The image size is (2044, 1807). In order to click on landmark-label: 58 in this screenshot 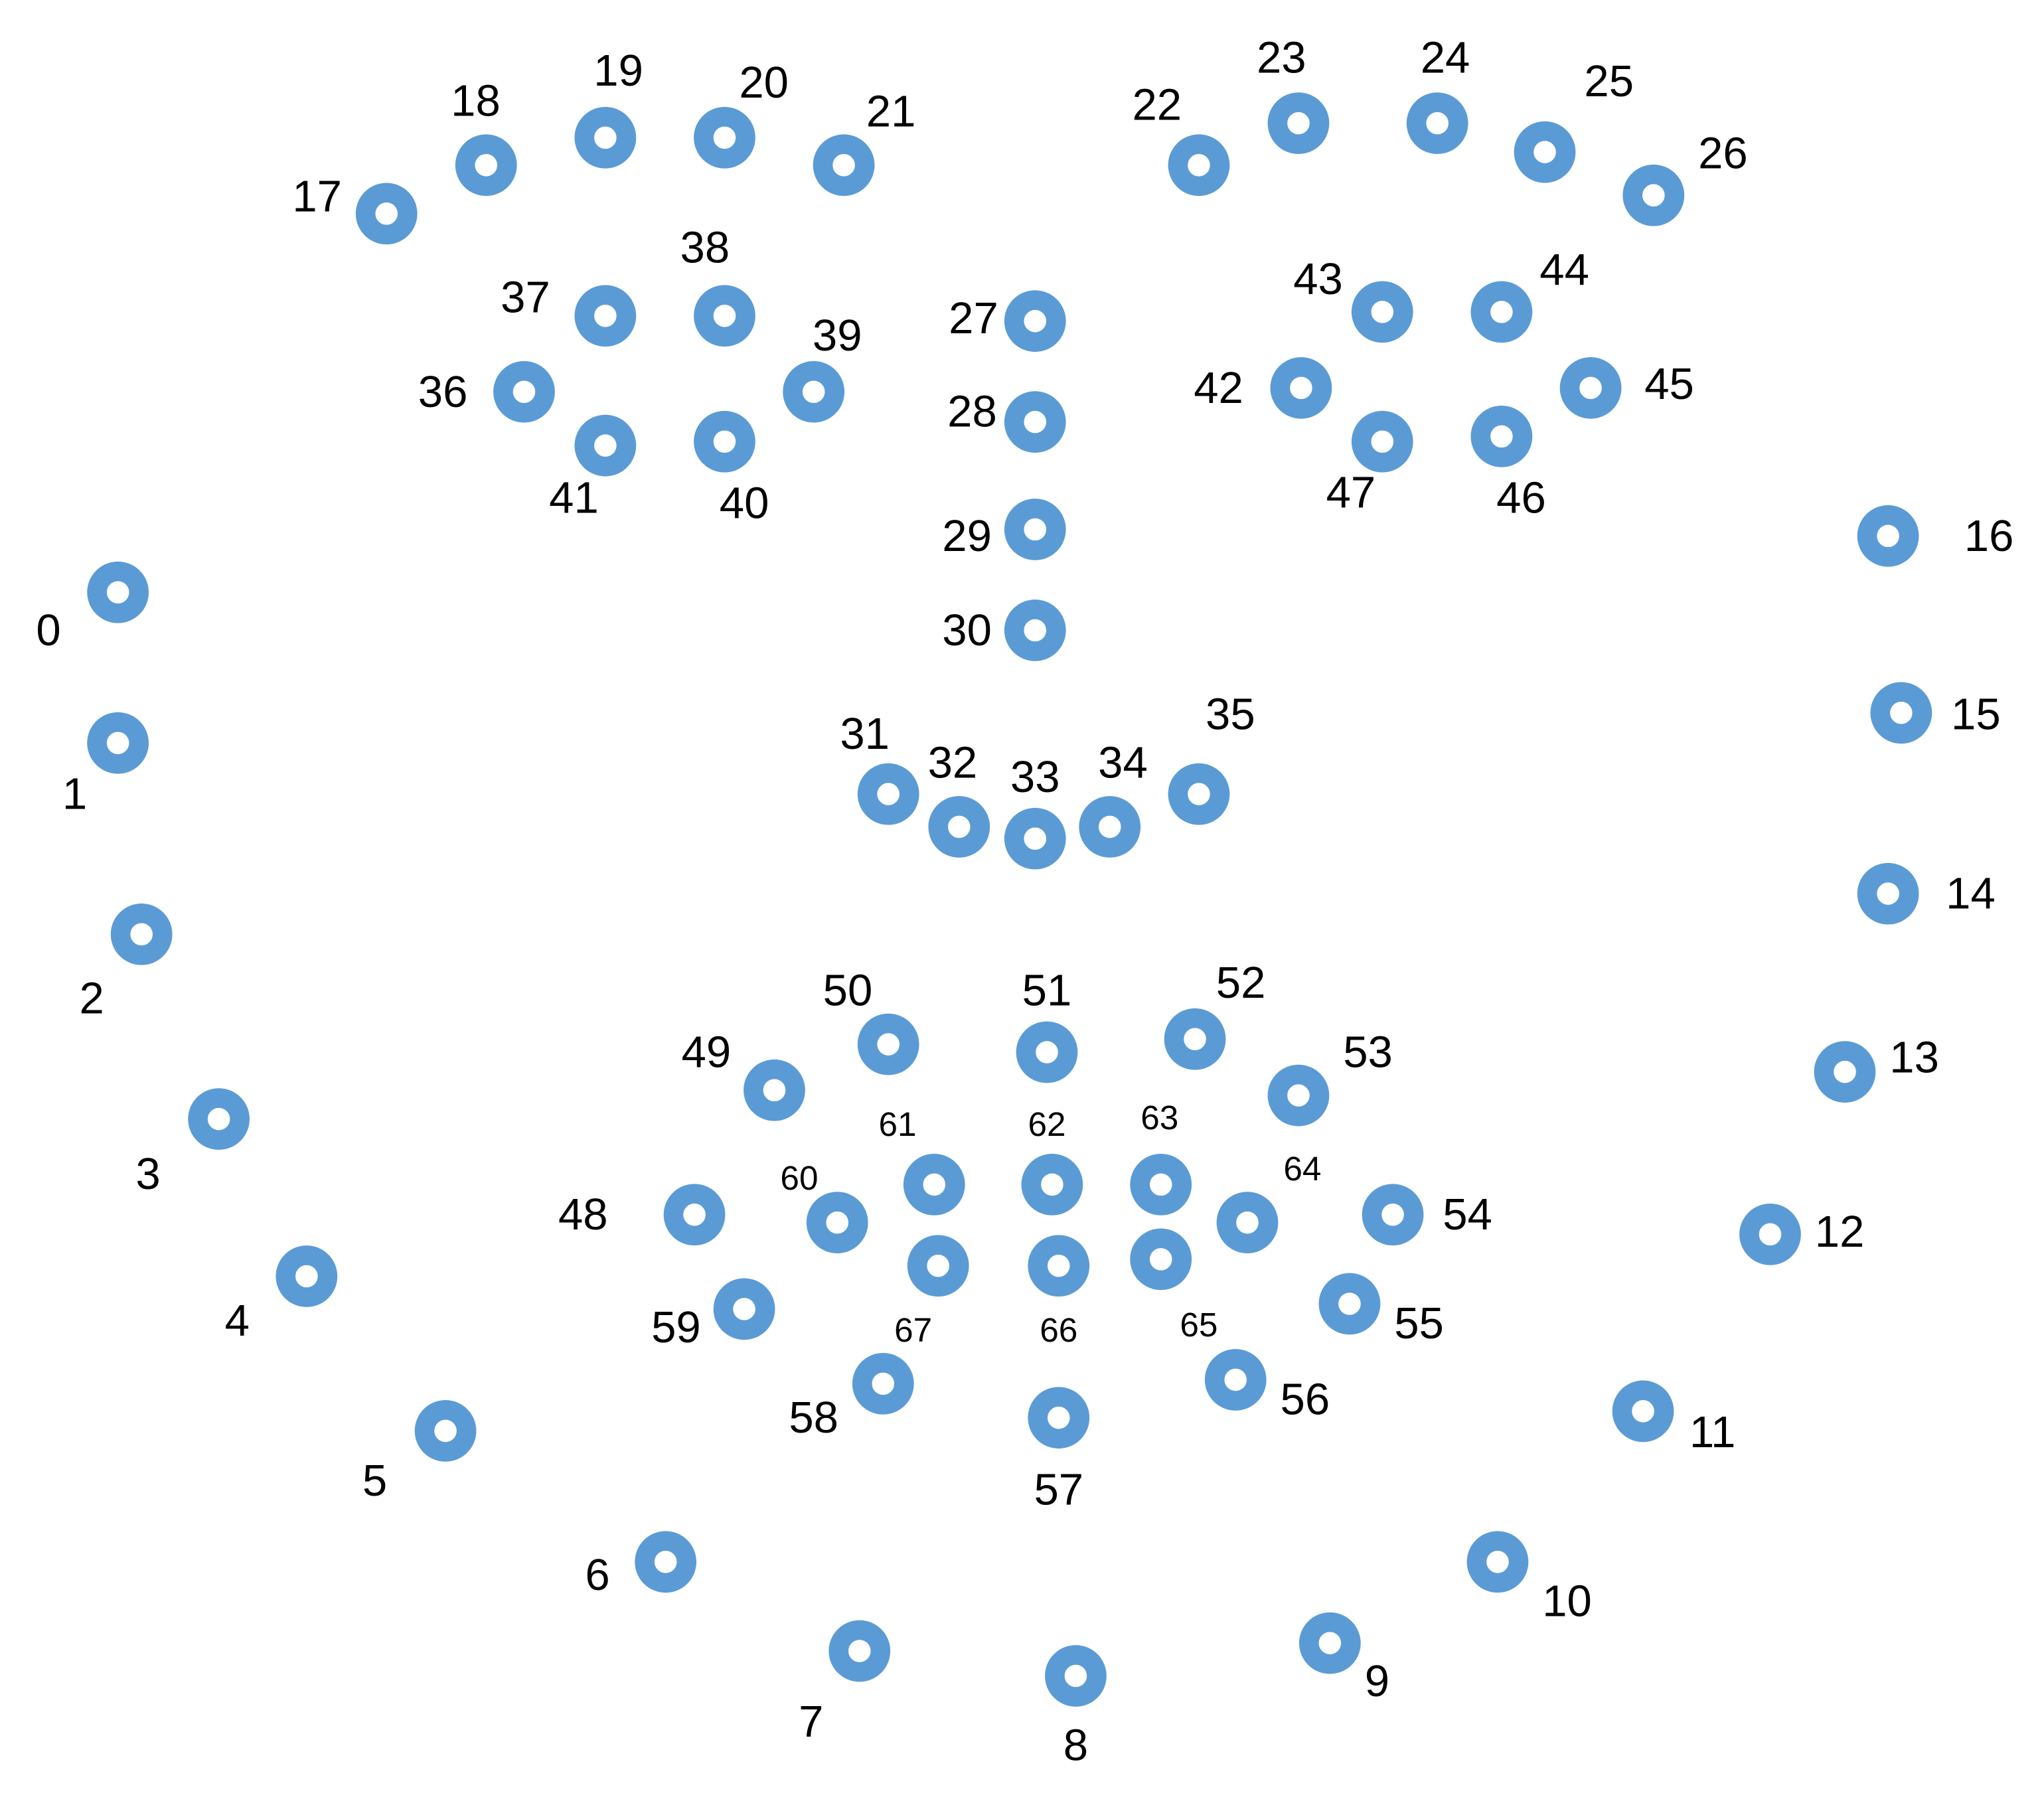, I will do `click(813, 1418)`.